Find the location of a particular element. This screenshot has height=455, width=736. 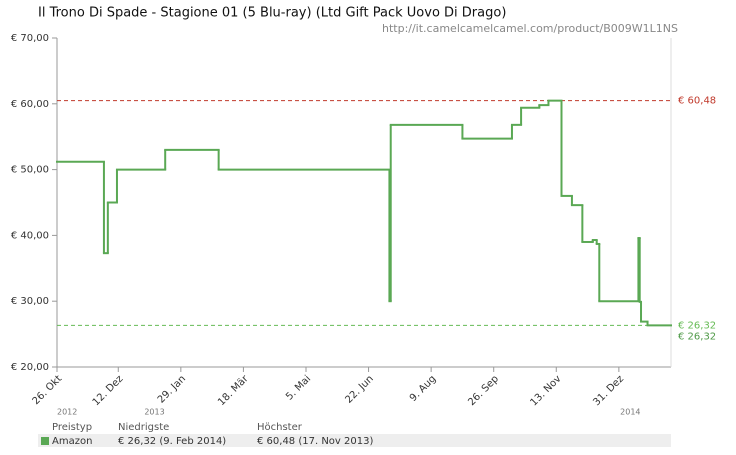

x-tick-label: 26. Okt is located at coordinates (48, 390).